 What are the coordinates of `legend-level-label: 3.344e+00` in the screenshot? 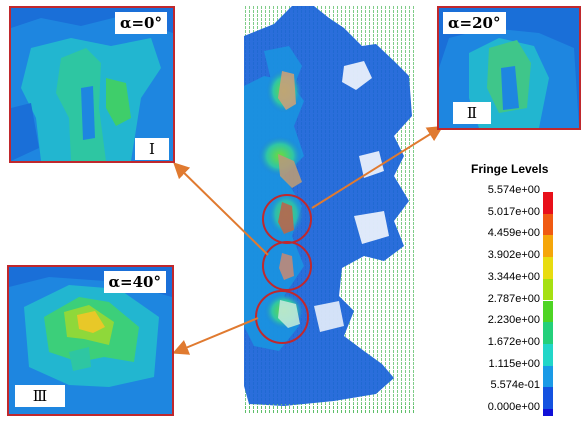 It's located at (513, 276).